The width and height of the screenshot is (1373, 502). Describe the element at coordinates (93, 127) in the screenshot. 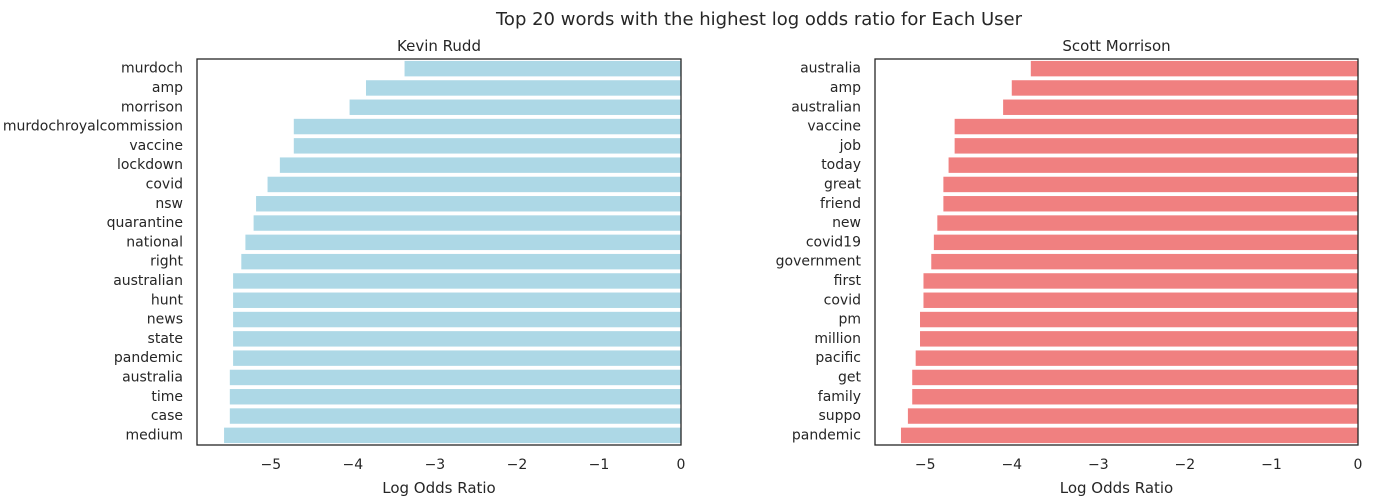

I see `kevin-rudd-category-label: murdochroyalcommission` at that location.